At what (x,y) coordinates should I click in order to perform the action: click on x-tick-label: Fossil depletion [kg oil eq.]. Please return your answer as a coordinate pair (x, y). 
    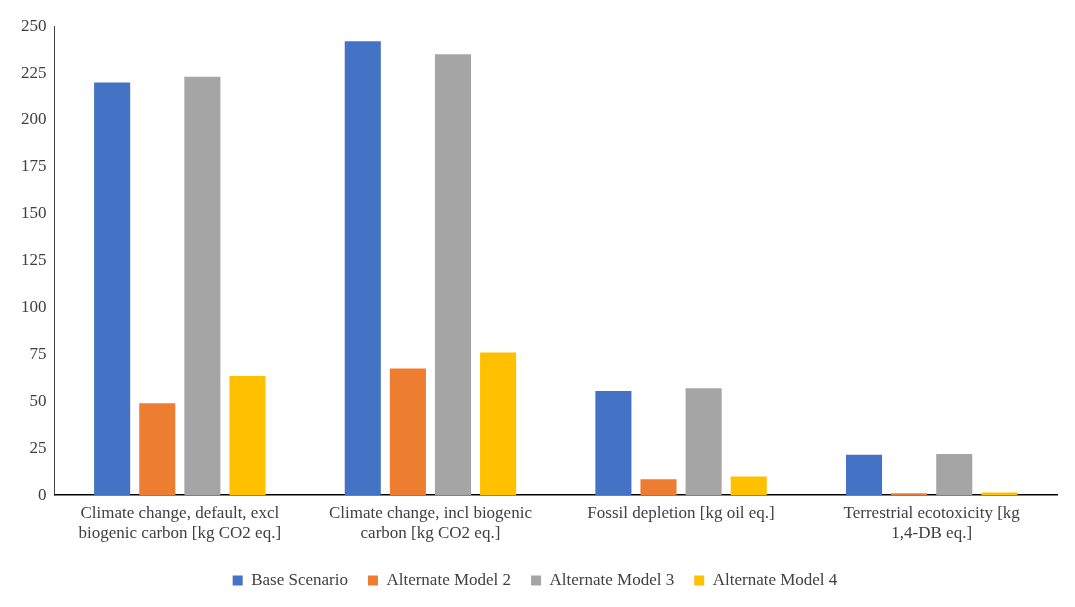
    Looking at the image, I should click on (681, 512).